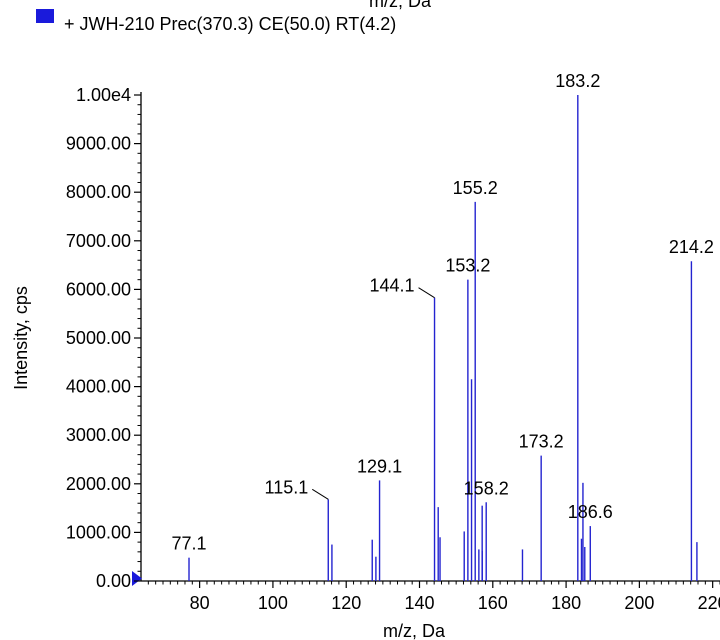  I want to click on y-tick-label: 3000.00, so click(98, 435).